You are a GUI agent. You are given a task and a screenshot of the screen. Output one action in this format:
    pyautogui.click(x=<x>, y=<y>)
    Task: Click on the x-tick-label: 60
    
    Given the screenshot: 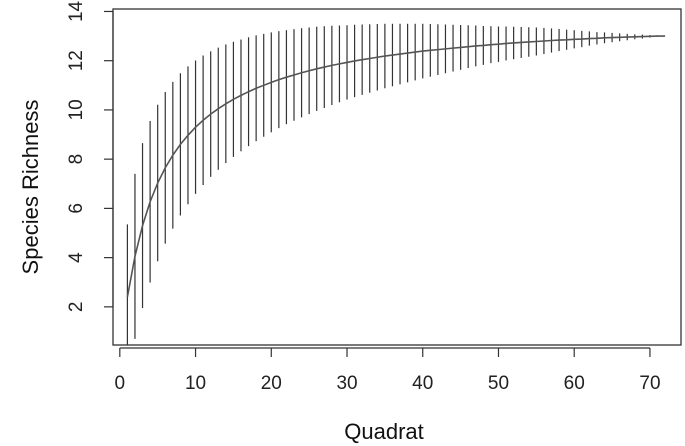 What is the action you would take?
    pyautogui.click(x=574, y=383)
    